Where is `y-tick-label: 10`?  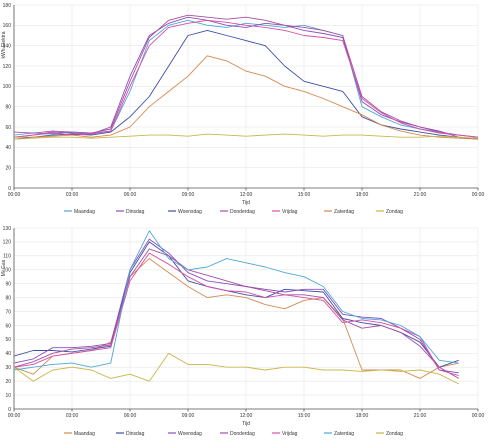
y-tick-label: 10 is located at coordinates (8, 396).